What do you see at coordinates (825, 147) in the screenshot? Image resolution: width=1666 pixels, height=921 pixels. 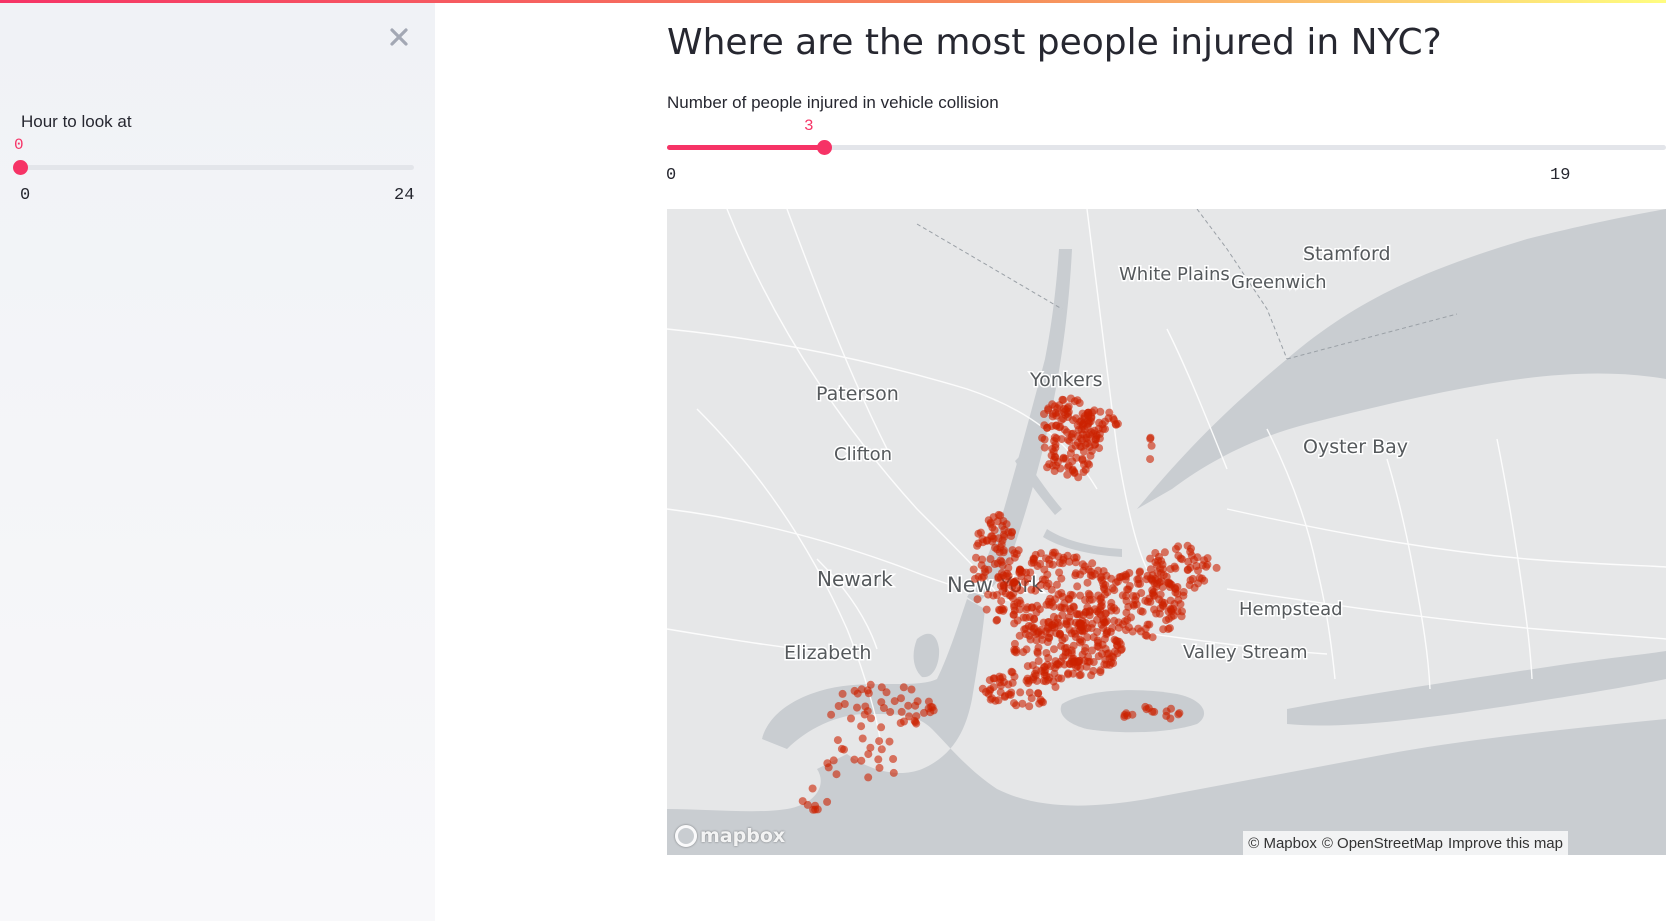 I see `injured-slider-thumb` at bounding box center [825, 147].